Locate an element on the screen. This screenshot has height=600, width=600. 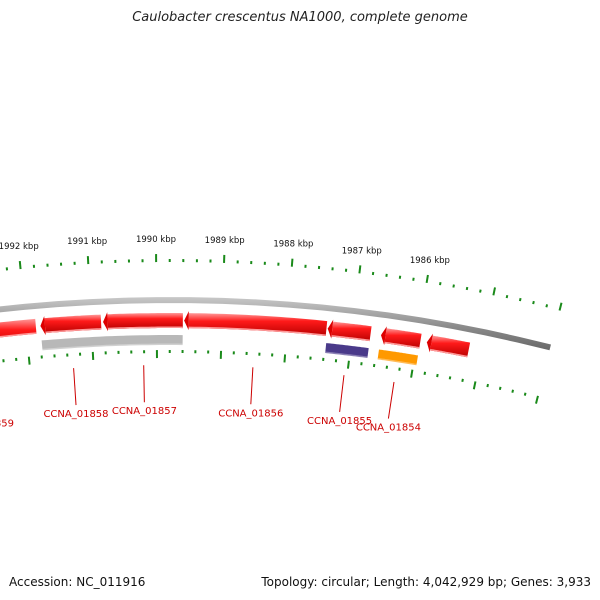
tick-label: 1991 kbp is located at coordinates (87, 242).